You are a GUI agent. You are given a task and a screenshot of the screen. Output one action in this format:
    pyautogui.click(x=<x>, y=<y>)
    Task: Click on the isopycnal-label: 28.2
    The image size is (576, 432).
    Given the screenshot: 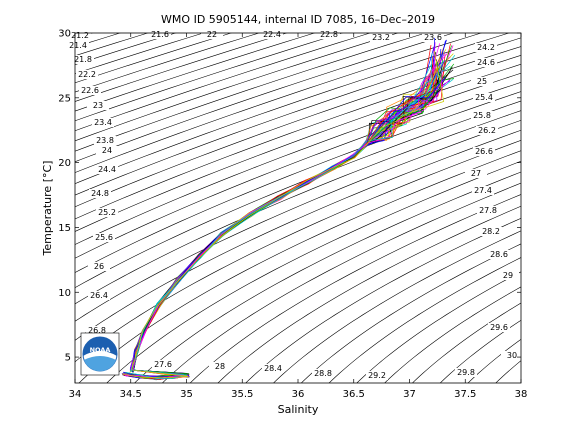 What is the action you would take?
    pyautogui.click(x=491, y=231)
    